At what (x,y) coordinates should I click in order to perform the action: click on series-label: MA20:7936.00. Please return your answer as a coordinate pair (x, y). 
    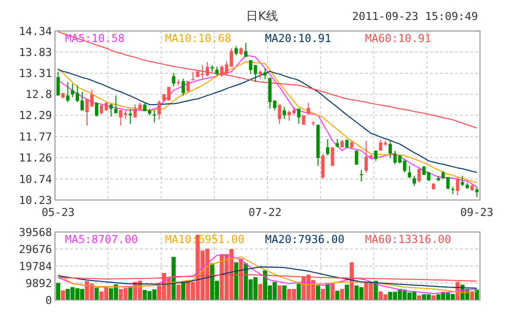
    Looking at the image, I should click on (304, 239).